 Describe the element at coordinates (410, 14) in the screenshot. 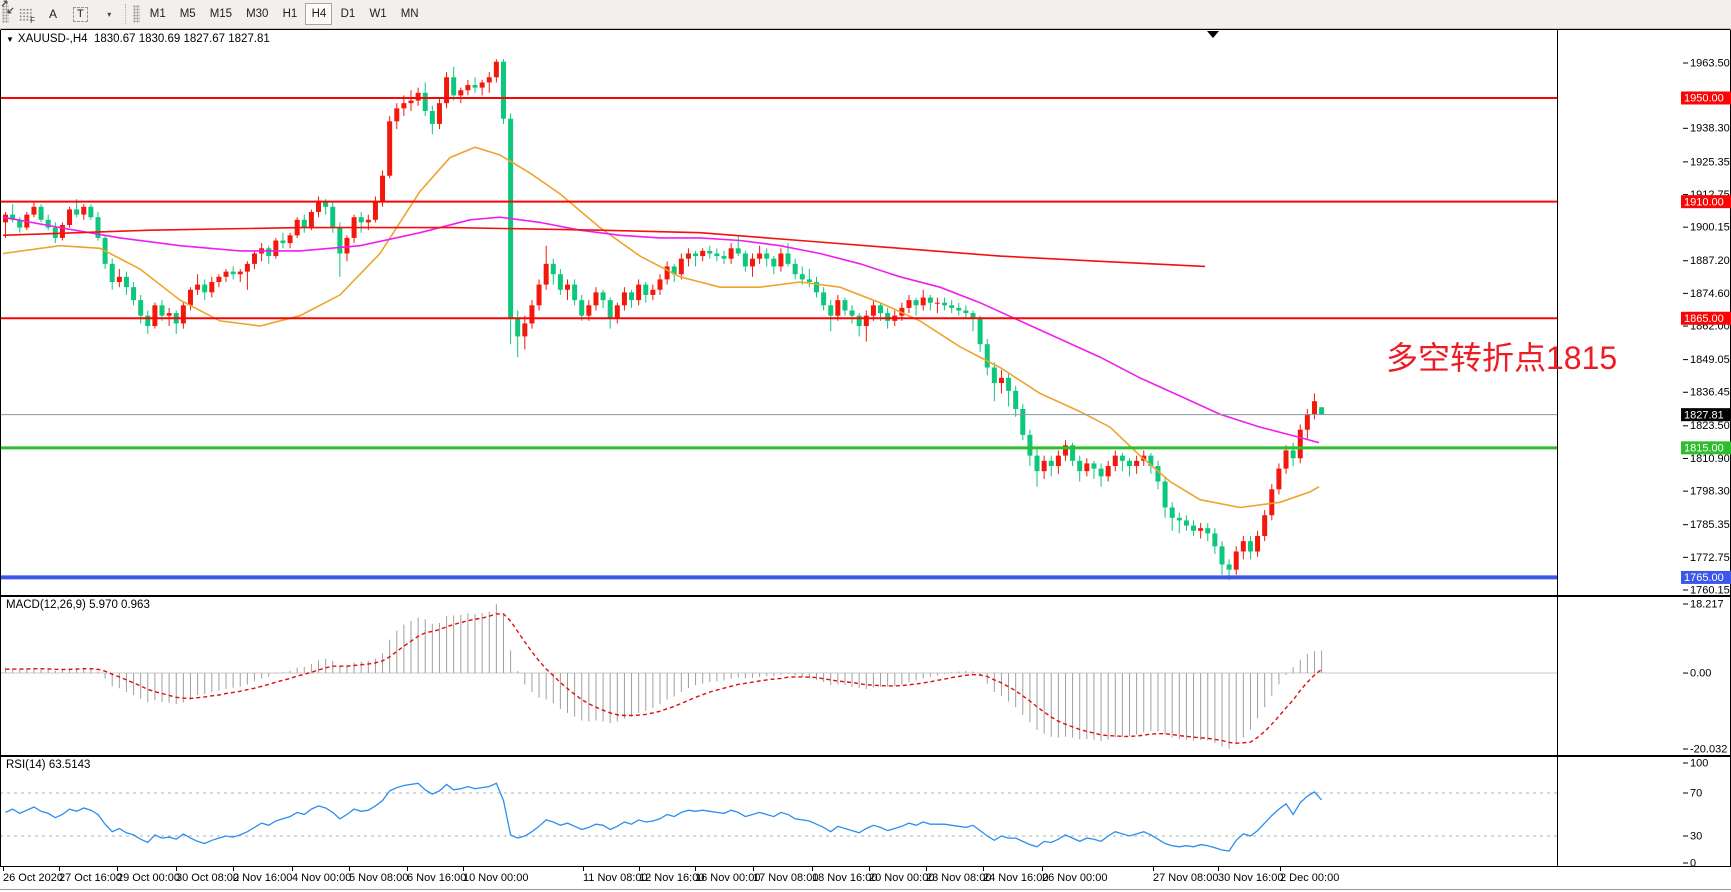

I see `tim eframe-mn-button: MN` at that location.